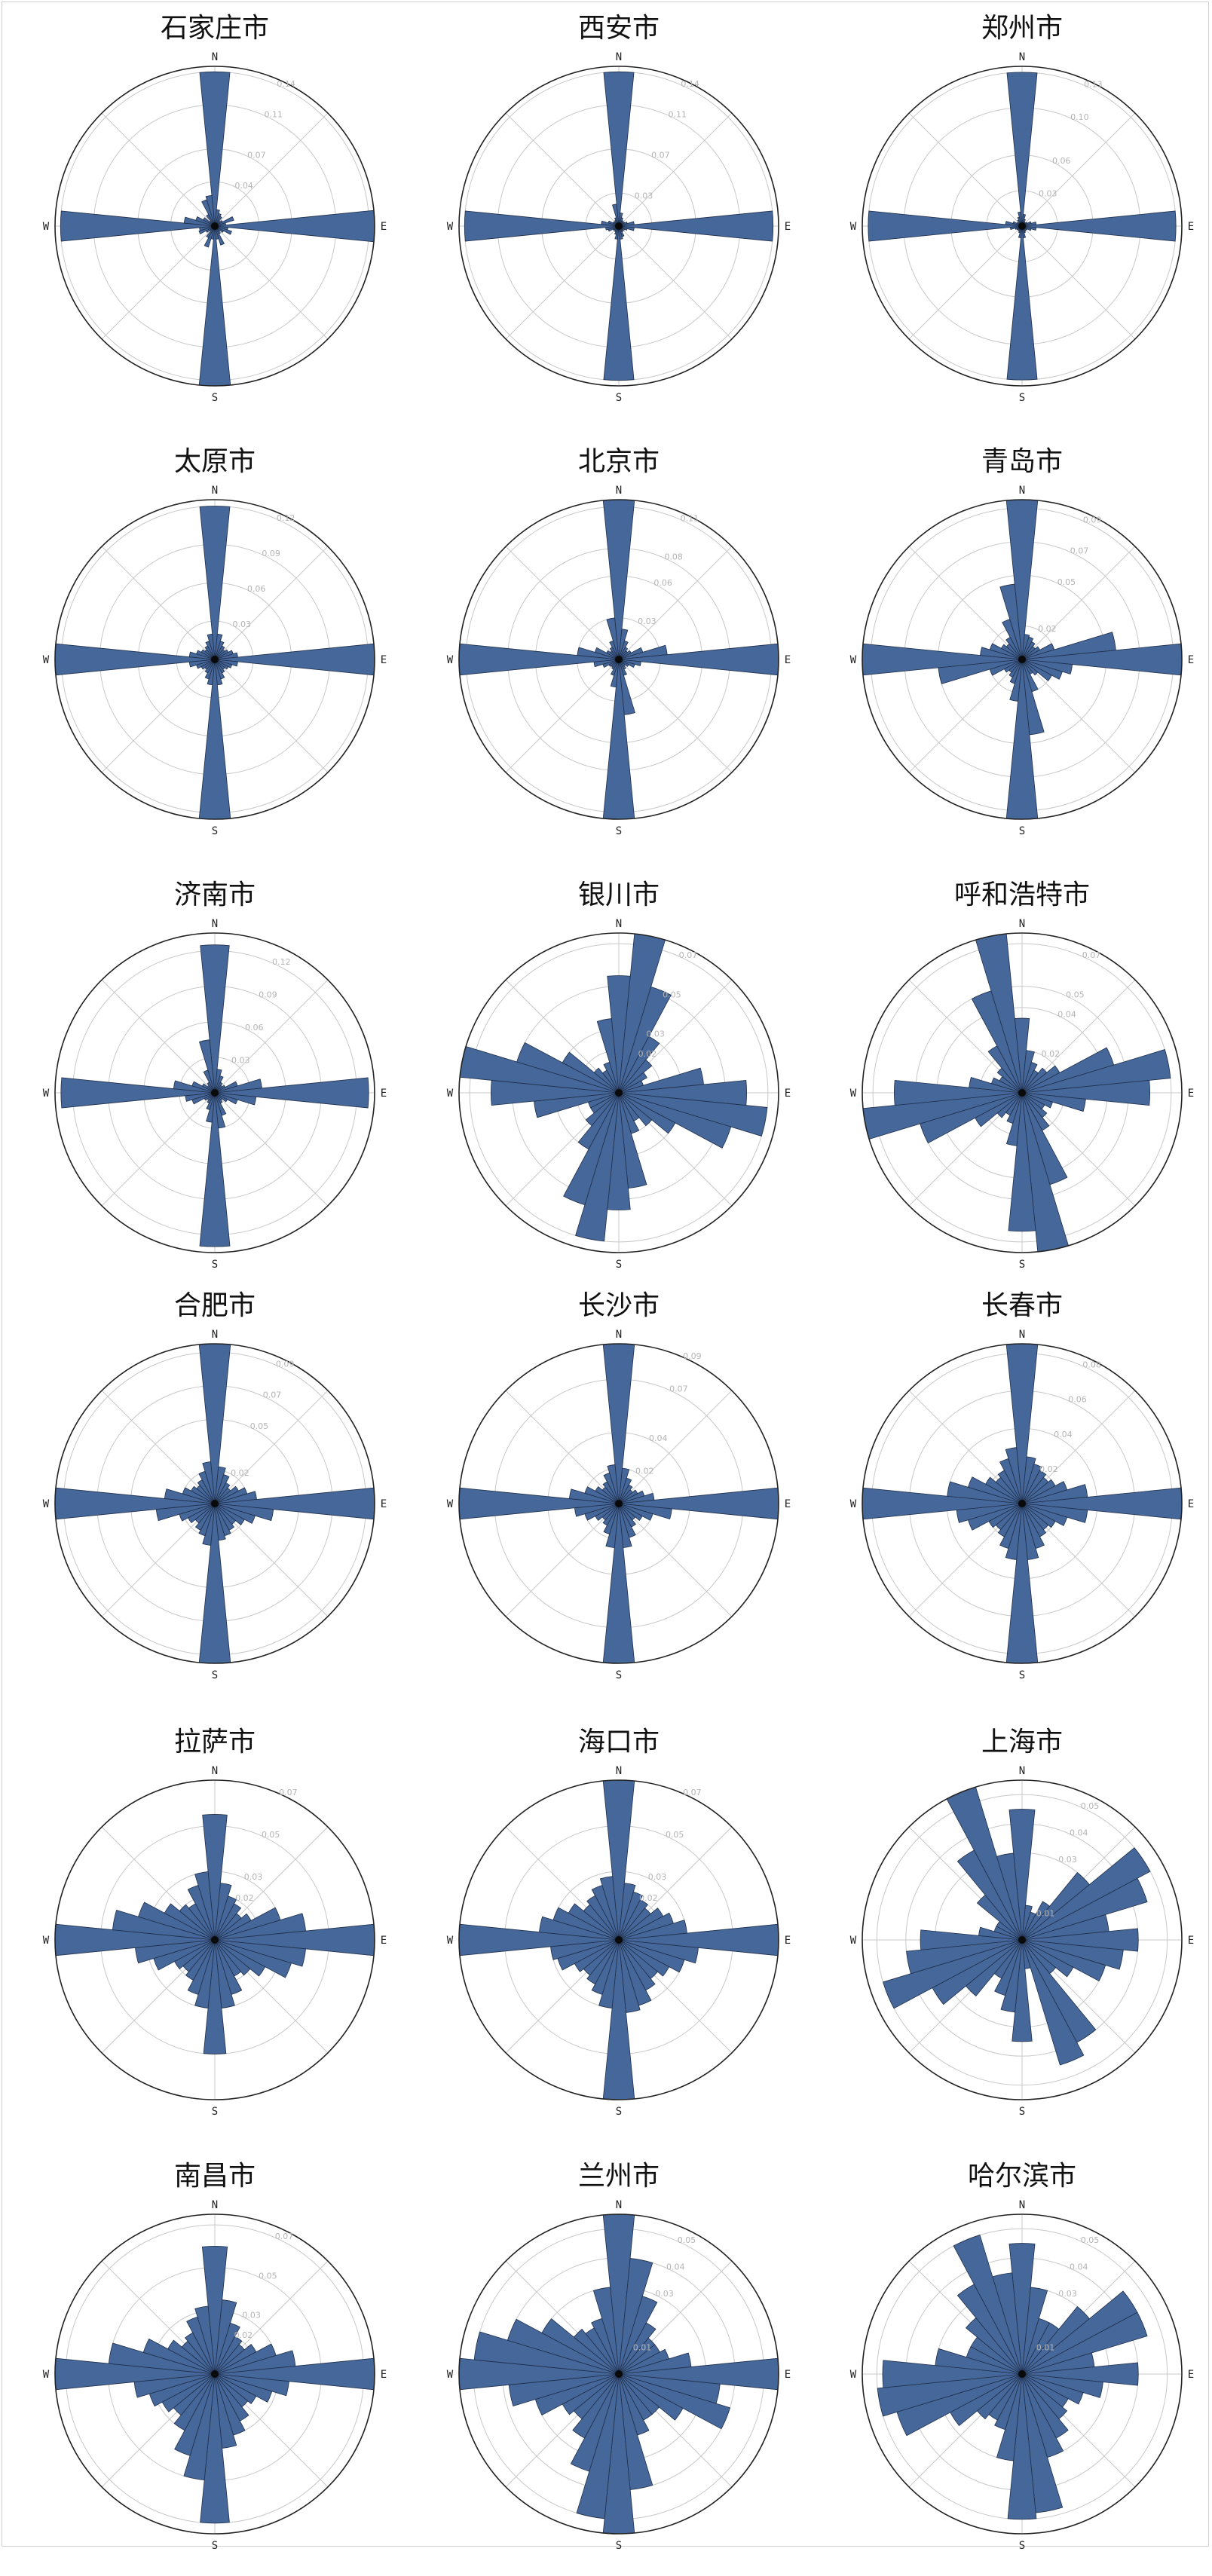 The height and width of the screenshot is (2576, 1212). I want to click on chart-title: 银川市, so click(618, 895).